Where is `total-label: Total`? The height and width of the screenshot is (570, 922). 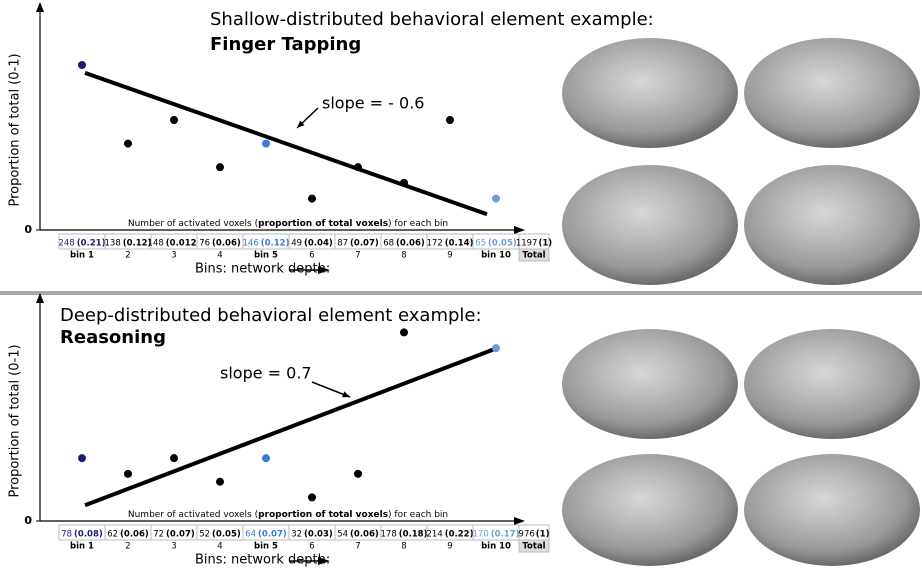 total-label: Total is located at coordinates (533, 547).